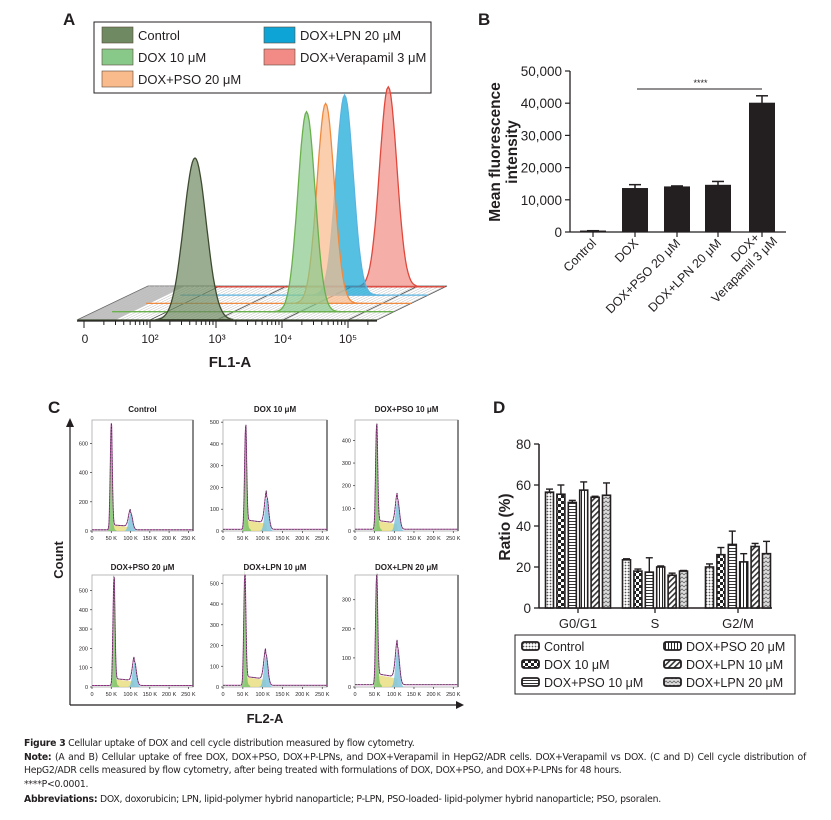 This screenshot has width=831, height=820. Describe the element at coordinates (69, 19) in the screenshot. I see `panel-label-a: A` at that location.